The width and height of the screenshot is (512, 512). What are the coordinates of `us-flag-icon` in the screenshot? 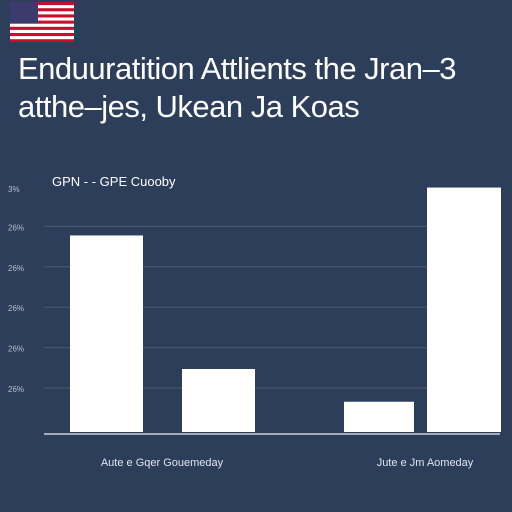 It's located at (42, 22).